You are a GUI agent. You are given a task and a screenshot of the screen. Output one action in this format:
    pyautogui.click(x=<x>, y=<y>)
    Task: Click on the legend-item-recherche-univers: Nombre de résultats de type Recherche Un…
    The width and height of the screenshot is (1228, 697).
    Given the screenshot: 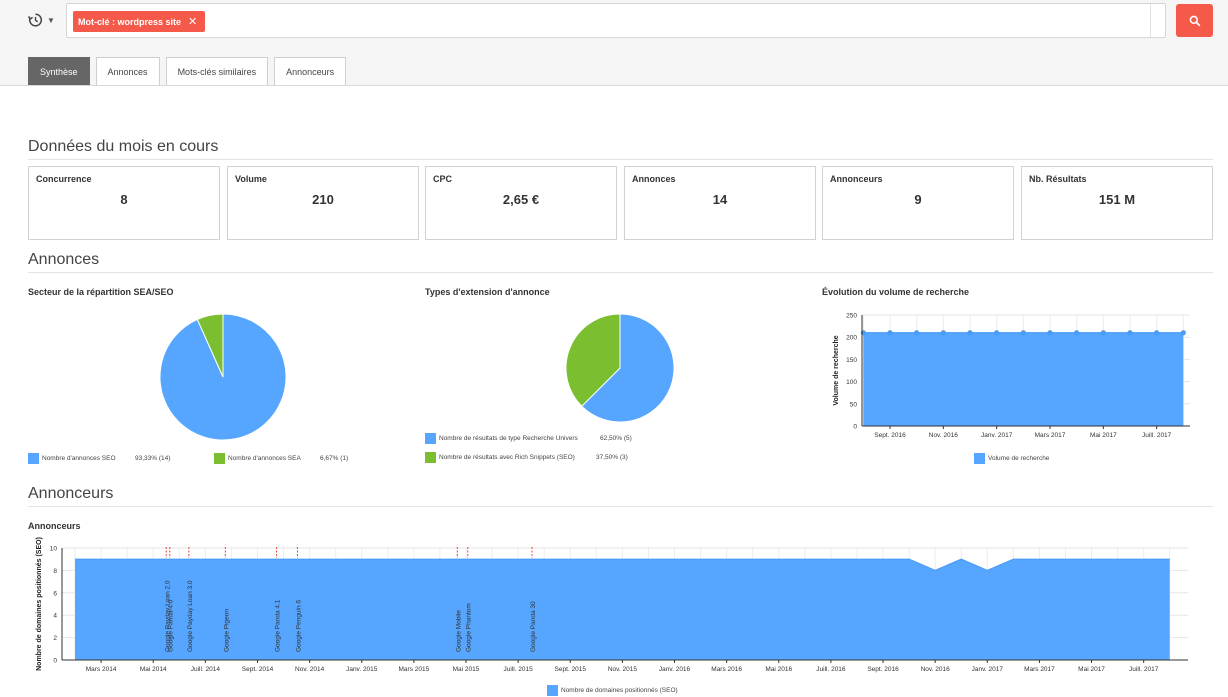 What is the action you would take?
    pyautogui.click(x=501, y=438)
    